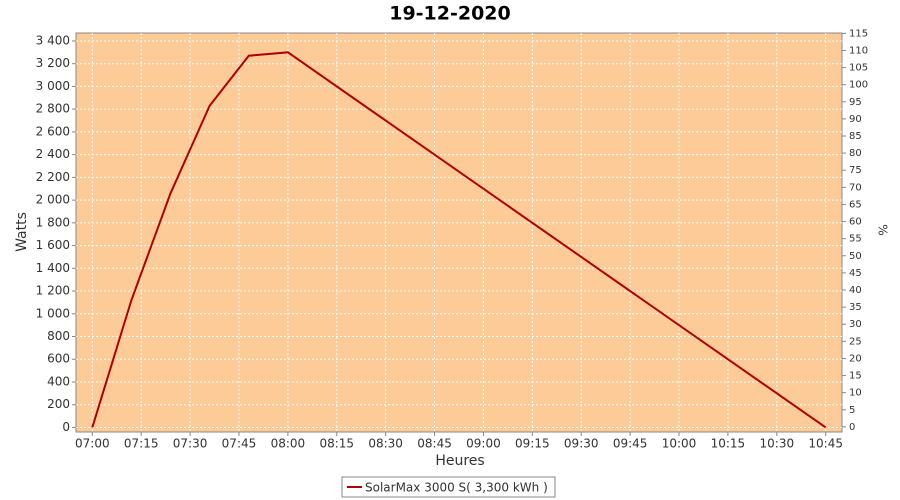  What do you see at coordinates (53, 154) in the screenshot?
I see `y-tick-label: 2 400` at bounding box center [53, 154].